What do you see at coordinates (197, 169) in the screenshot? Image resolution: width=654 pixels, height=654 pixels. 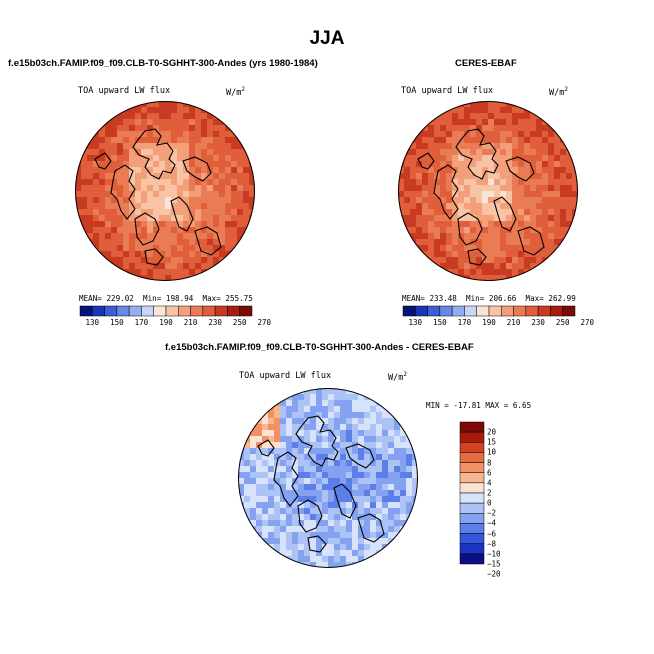 I see `panel-1-map-coastline` at bounding box center [197, 169].